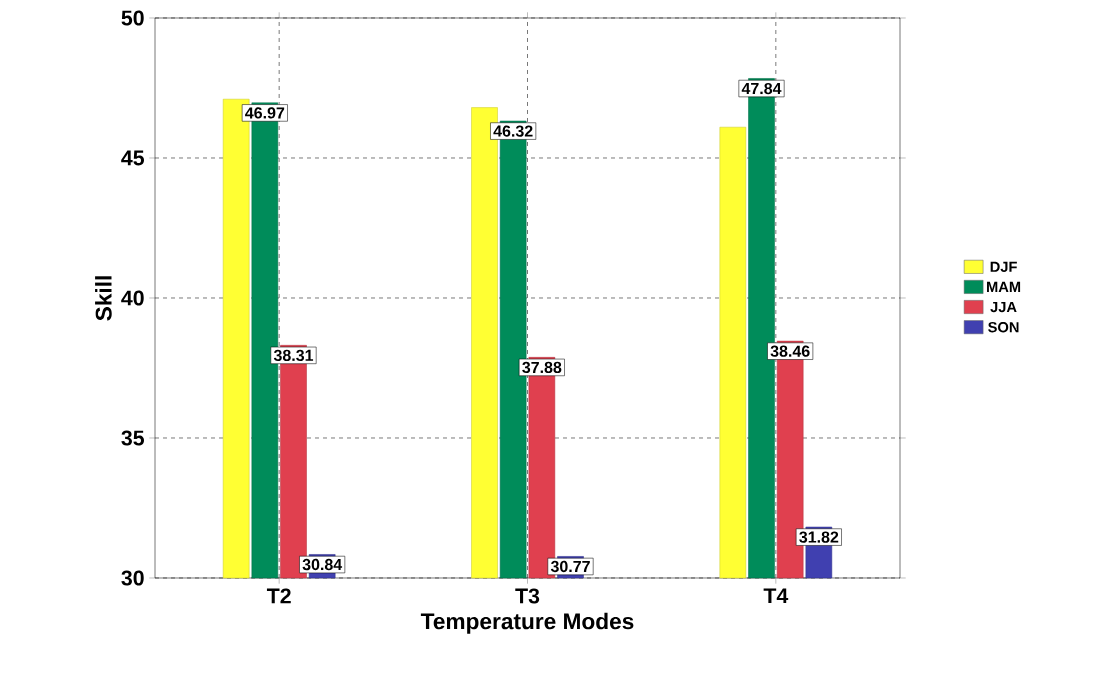 This screenshot has width=1112, height=681. Describe the element at coordinates (1003, 266) in the screenshot. I see `legend-label: DJF` at that location.